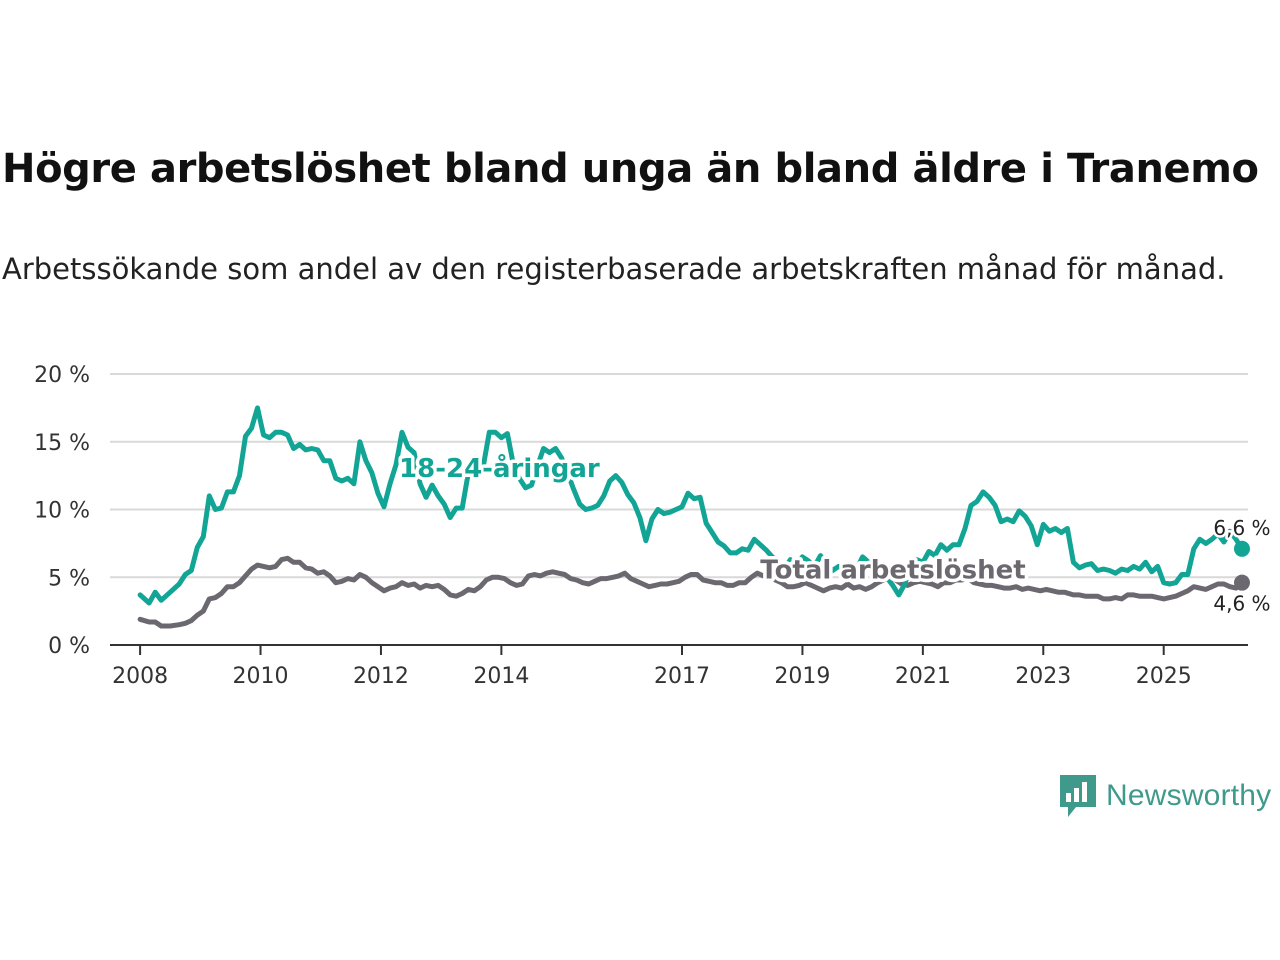  Describe the element at coordinates (140, 676) in the screenshot. I see `x-tick-label: 2008` at that location.